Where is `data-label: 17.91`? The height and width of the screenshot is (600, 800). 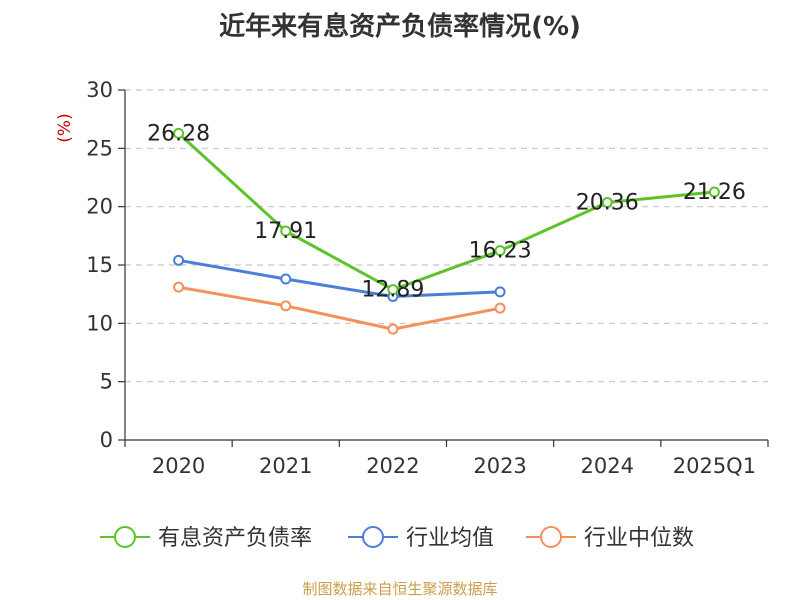
data-label: 17.91 is located at coordinates (285, 231).